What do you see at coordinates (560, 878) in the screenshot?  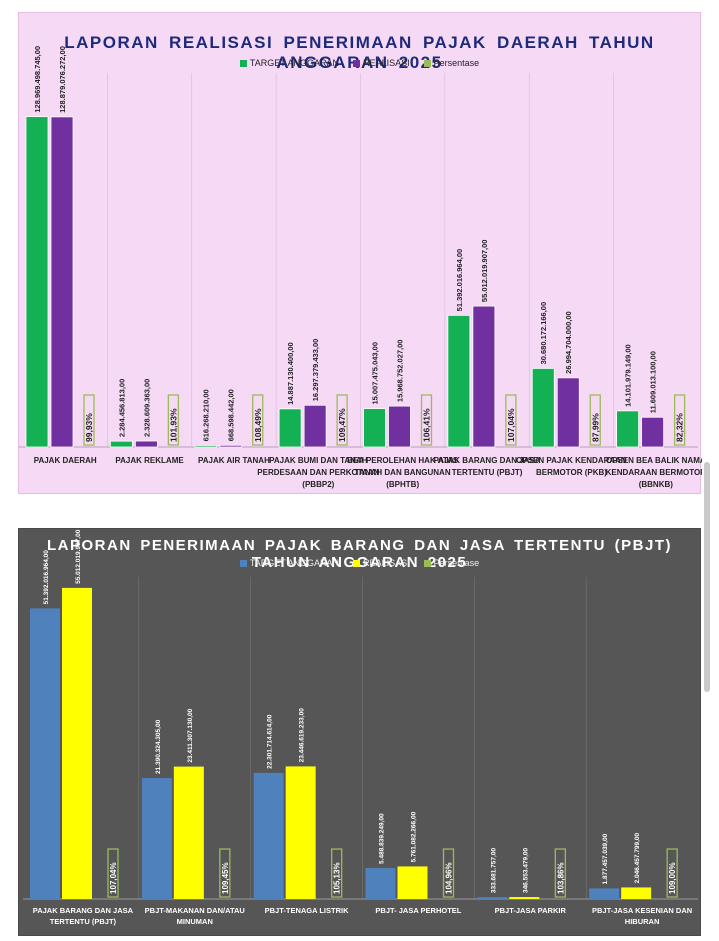 I see `percentage-label: 103,86%` at bounding box center [560, 878].